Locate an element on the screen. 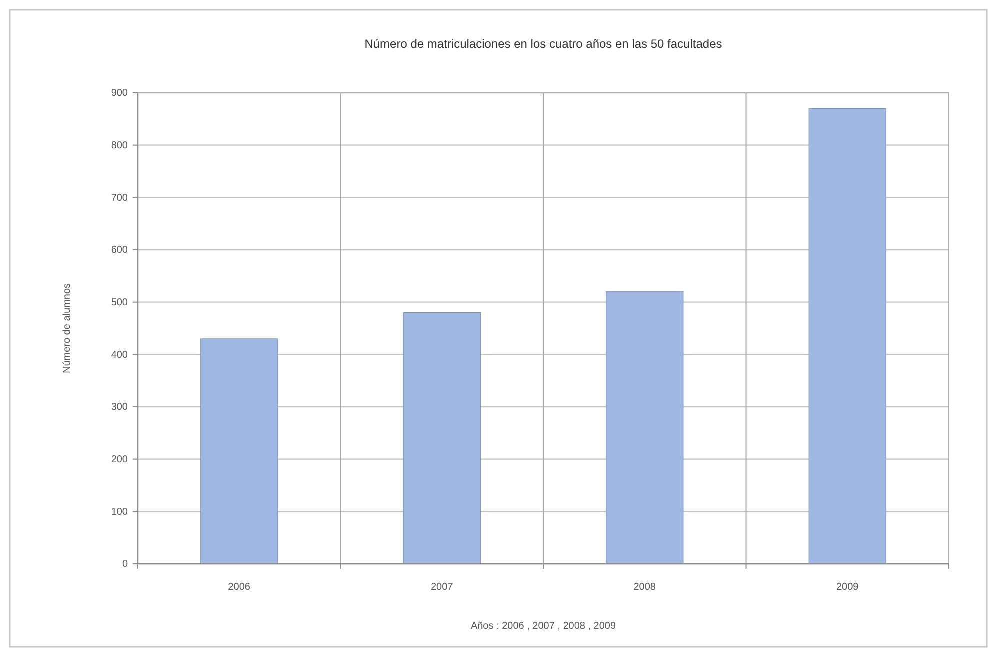 Image resolution: width=997 pixels, height=657 pixels. y-tick-label: 400 is located at coordinates (119, 355).